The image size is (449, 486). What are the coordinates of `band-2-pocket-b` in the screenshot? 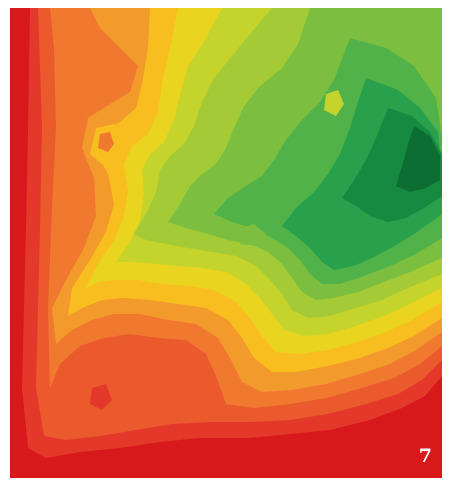 It's located at (130, 389).